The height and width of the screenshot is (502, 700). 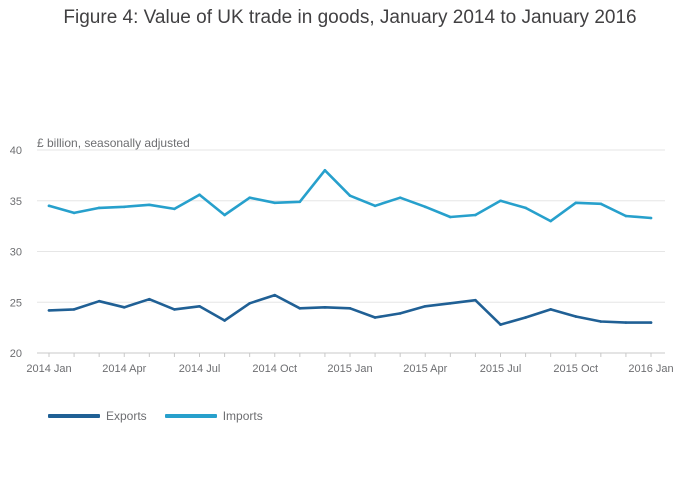 I want to click on x-tick-label-2014-jul: 2014 Jul, so click(x=200, y=369).